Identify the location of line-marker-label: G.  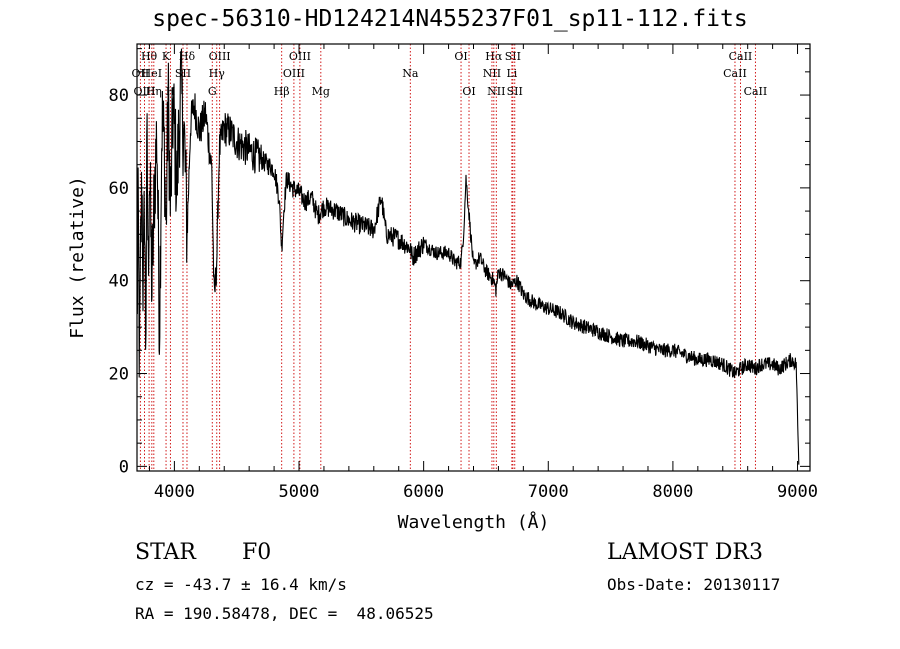
(212, 91).